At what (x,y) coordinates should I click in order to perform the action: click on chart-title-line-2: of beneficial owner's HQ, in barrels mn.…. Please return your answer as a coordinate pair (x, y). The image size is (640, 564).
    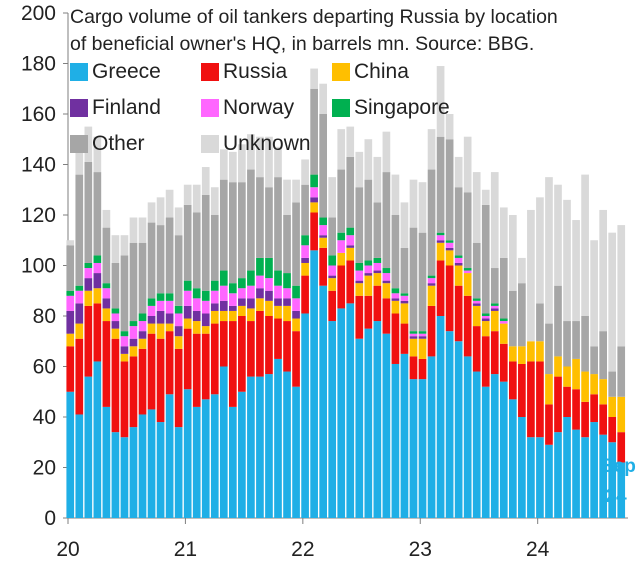
    Looking at the image, I should click on (302, 44).